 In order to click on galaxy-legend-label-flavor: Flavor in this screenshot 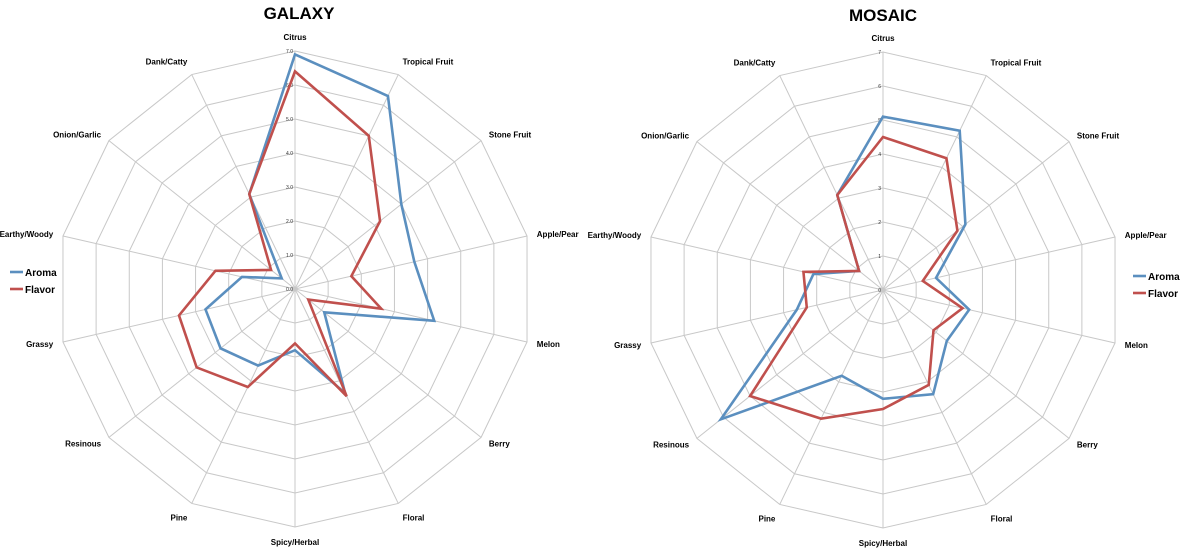, I will do `click(40, 290)`.